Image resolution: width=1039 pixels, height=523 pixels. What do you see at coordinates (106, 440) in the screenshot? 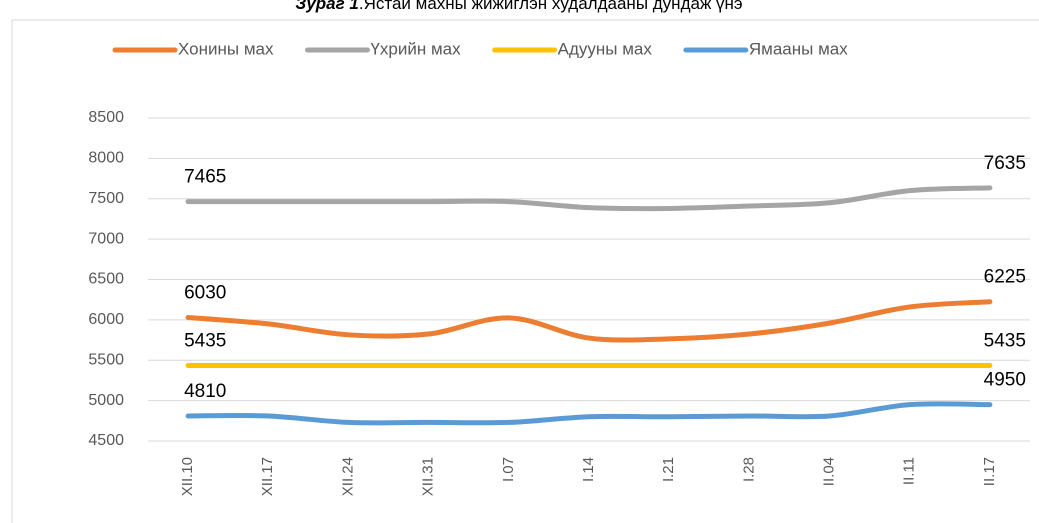
I see `y-tick-label: 4500` at bounding box center [106, 440].